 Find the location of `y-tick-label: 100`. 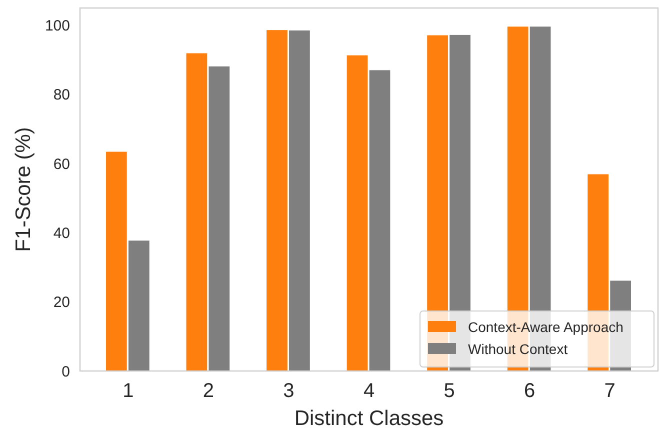

y-tick-label: 100 is located at coordinates (57, 26).